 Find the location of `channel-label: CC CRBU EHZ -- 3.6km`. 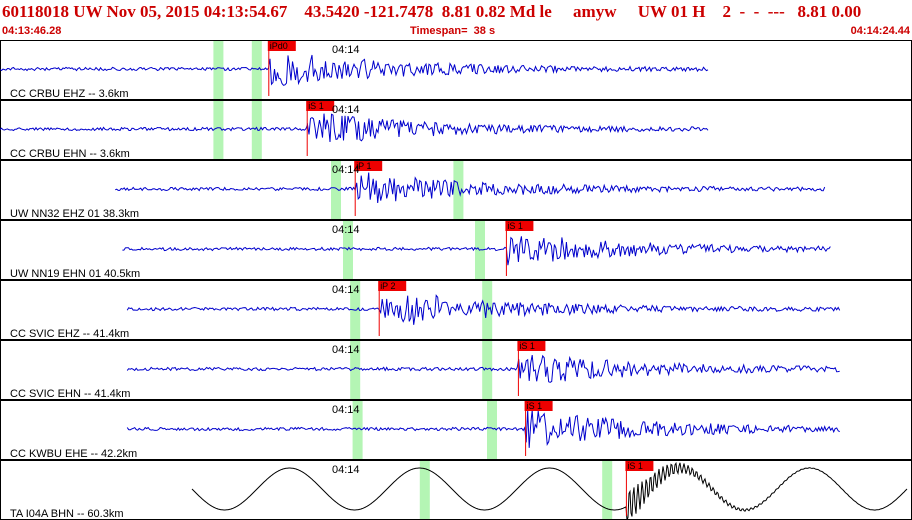

channel-label: CC CRBU EHZ -- 3.6km is located at coordinates (69, 94).